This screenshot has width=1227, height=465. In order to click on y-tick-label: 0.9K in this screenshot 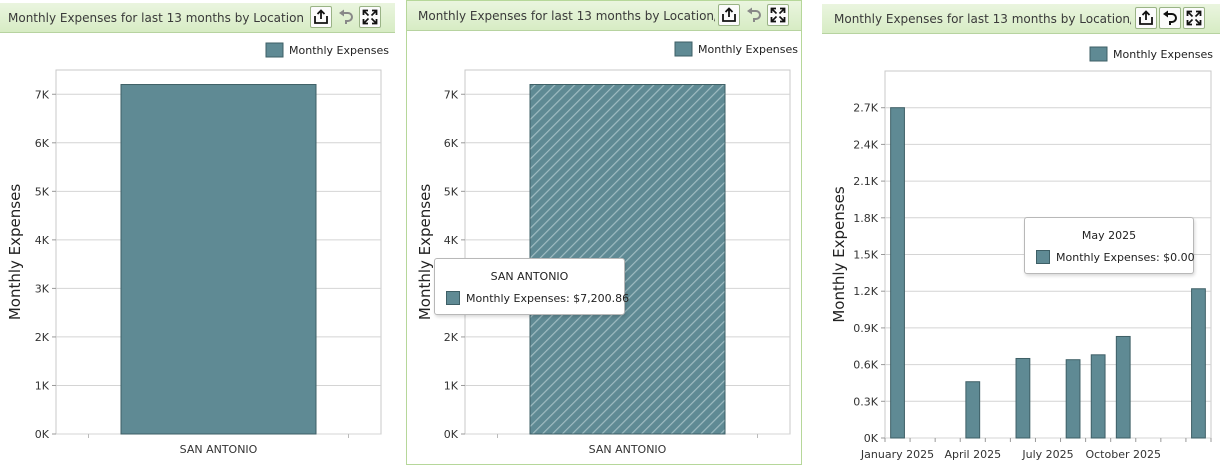, I will do `click(865, 328)`.